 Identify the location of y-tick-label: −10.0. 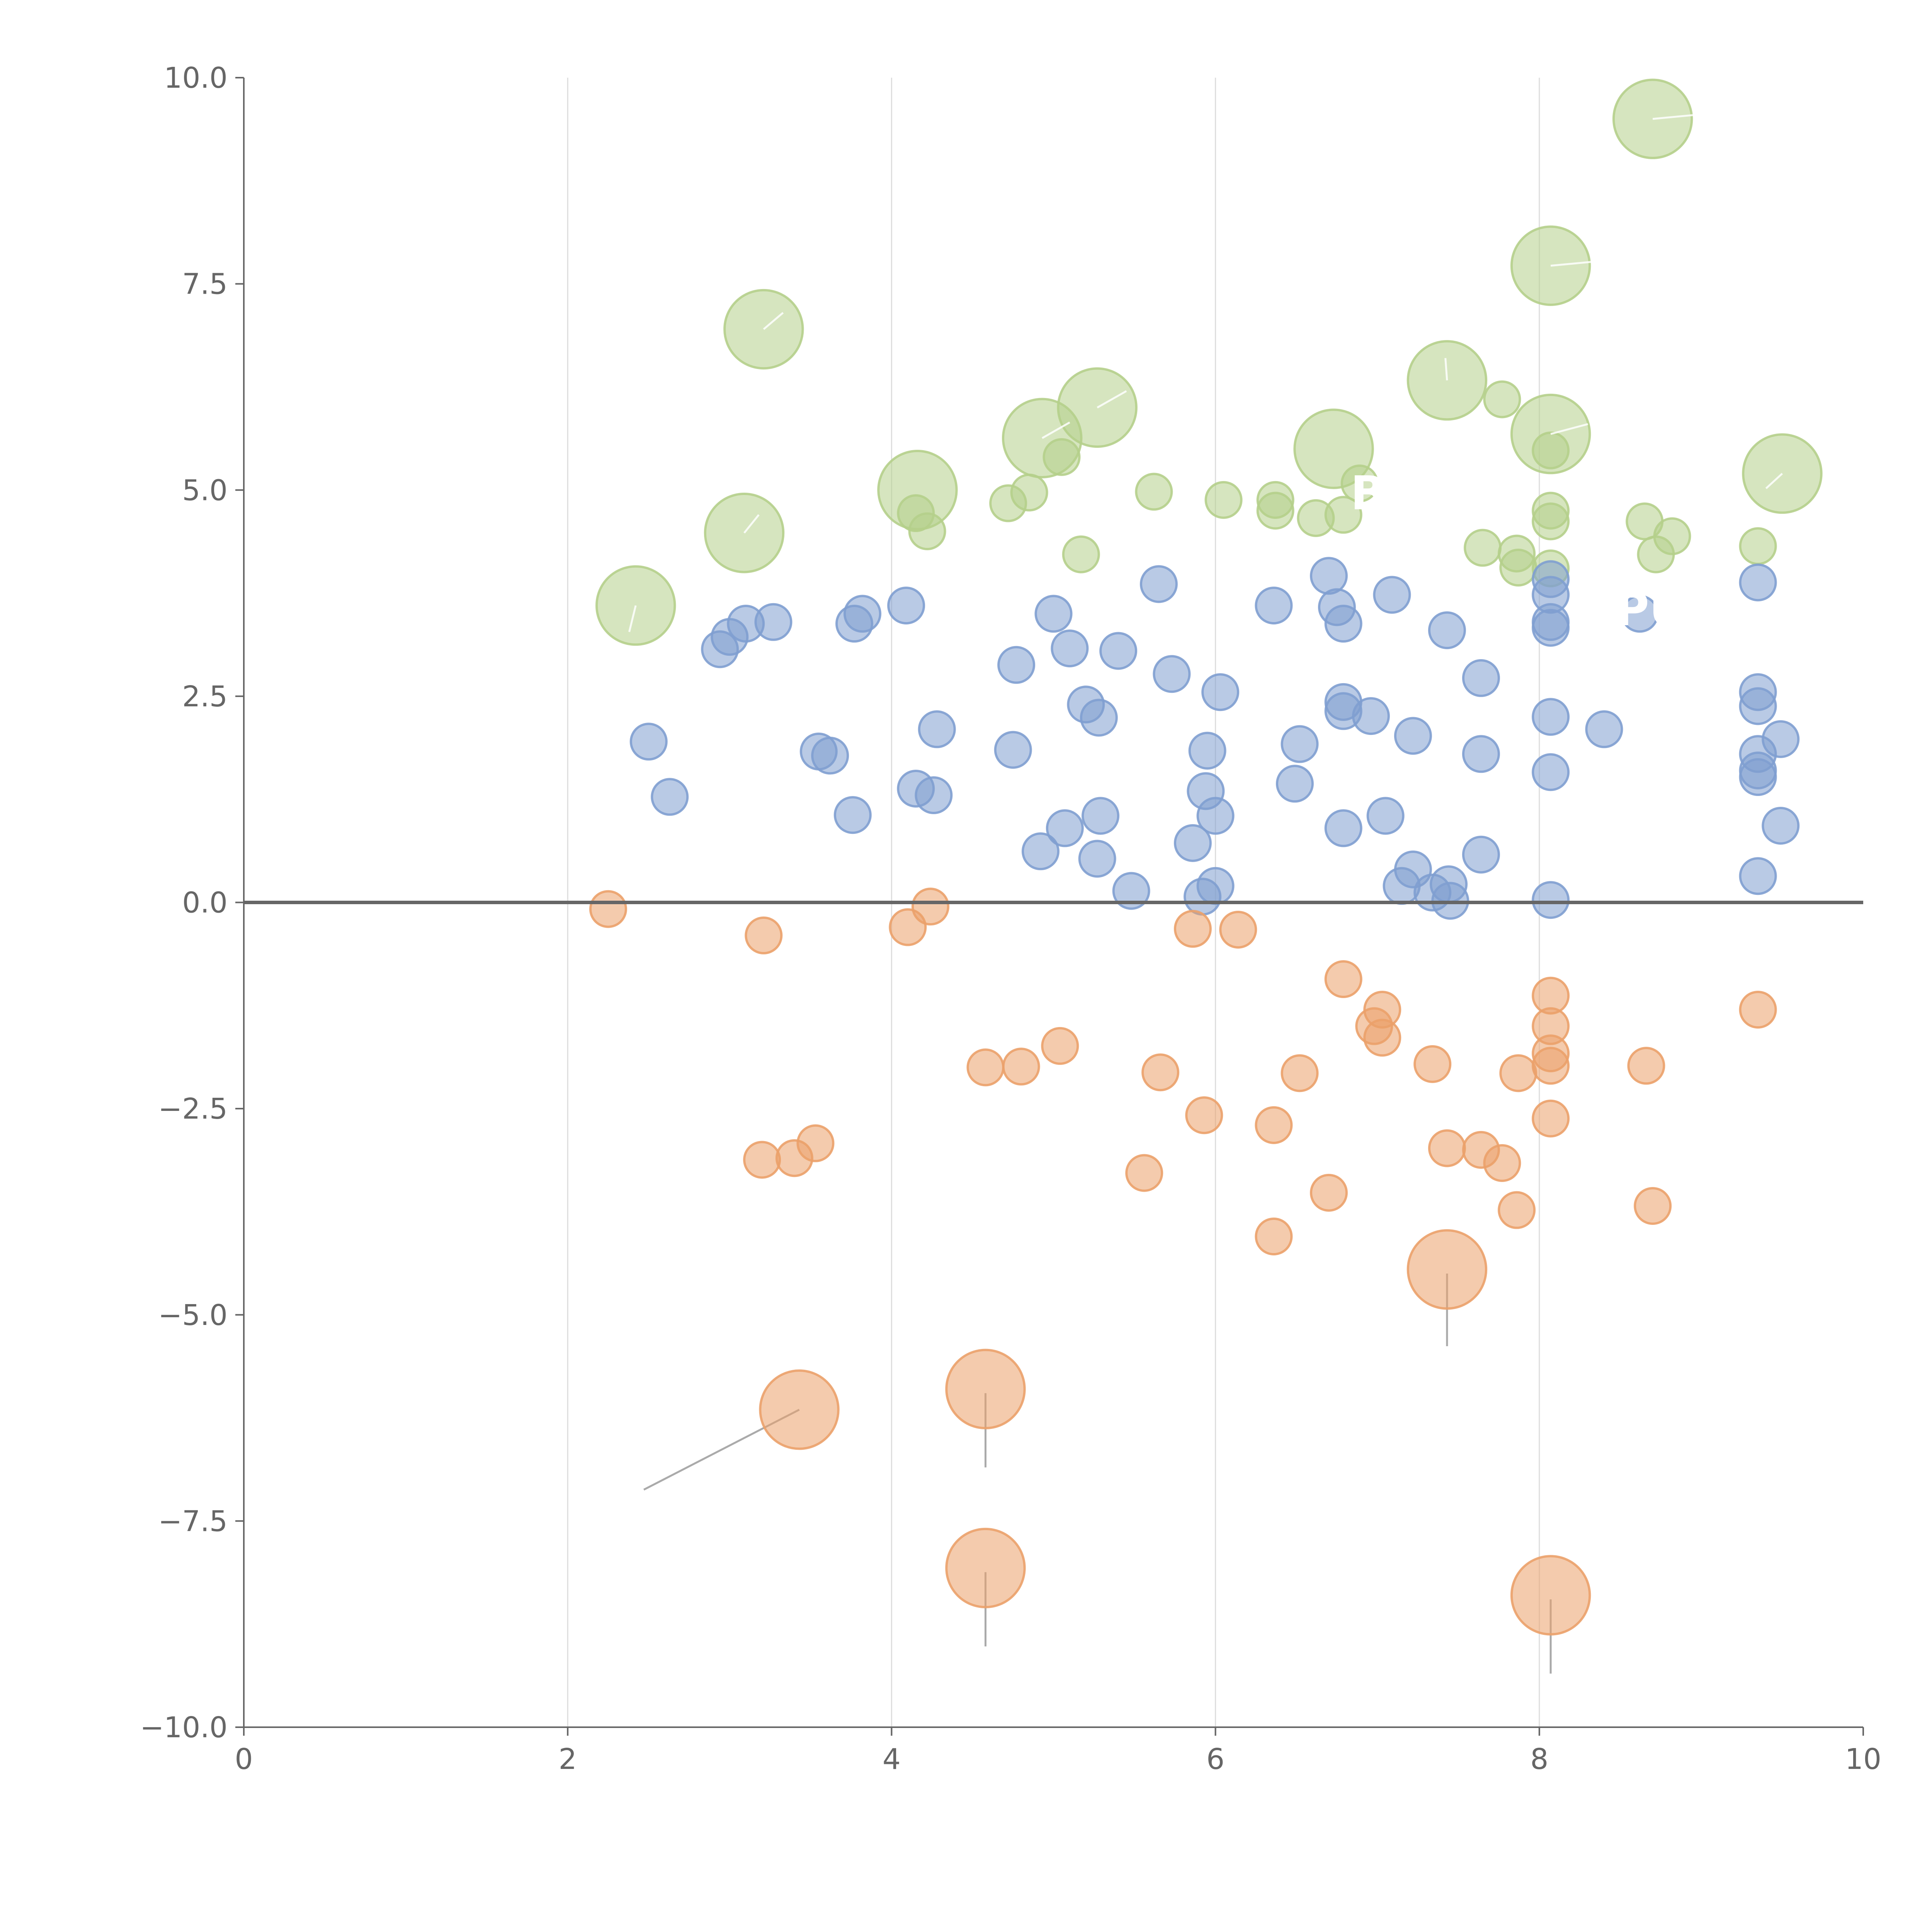
(184, 1728).